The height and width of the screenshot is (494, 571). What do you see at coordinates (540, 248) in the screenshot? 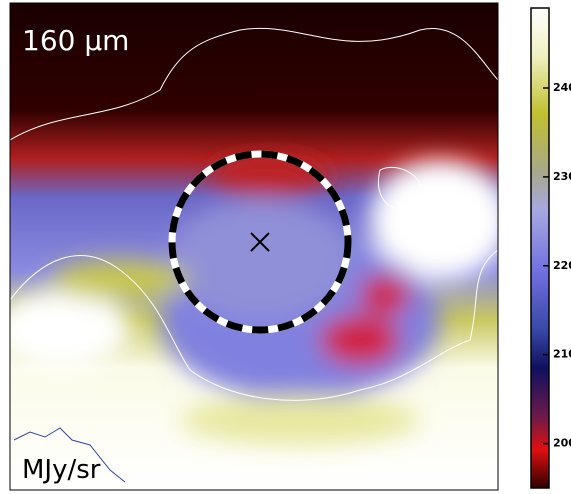
I see `colorbar` at bounding box center [540, 248].